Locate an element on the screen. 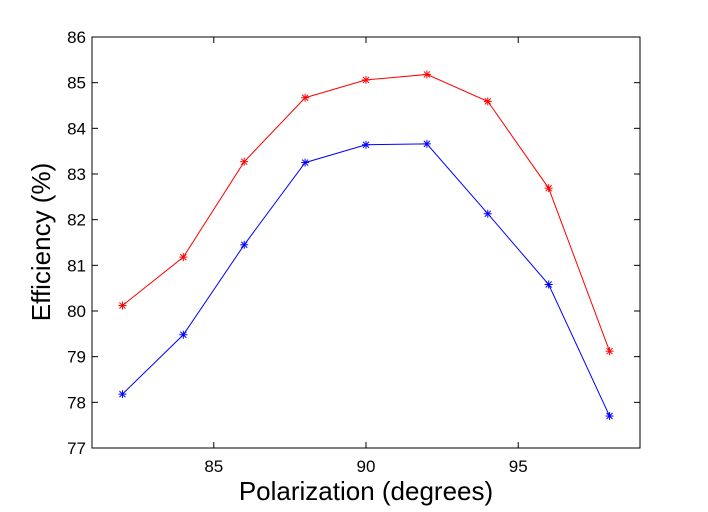 The width and height of the screenshot is (708, 512). x-tick-label: 85 is located at coordinates (213, 466).